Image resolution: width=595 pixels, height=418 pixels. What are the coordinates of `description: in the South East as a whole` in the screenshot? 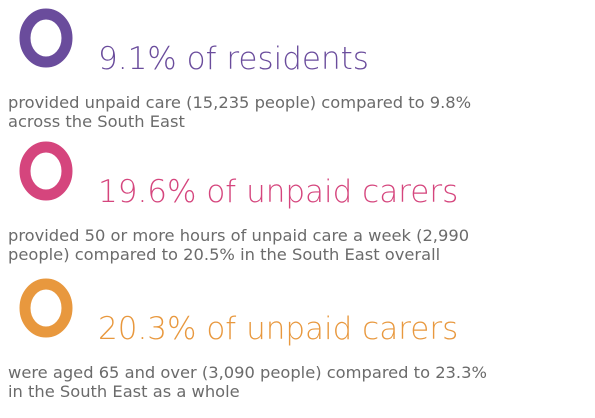 It's located at (124, 391).